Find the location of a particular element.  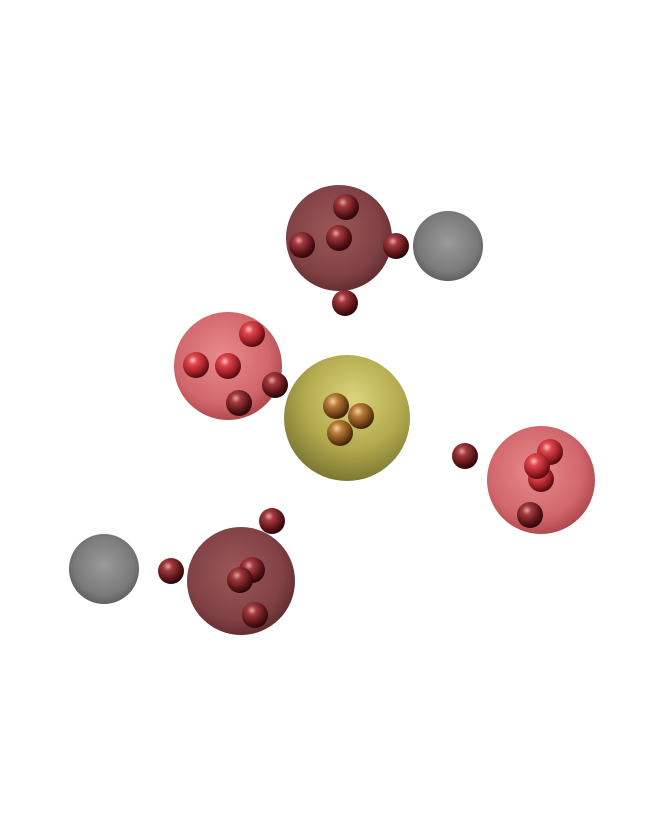

bottom-gray-sphere is located at coordinates (104, 569).